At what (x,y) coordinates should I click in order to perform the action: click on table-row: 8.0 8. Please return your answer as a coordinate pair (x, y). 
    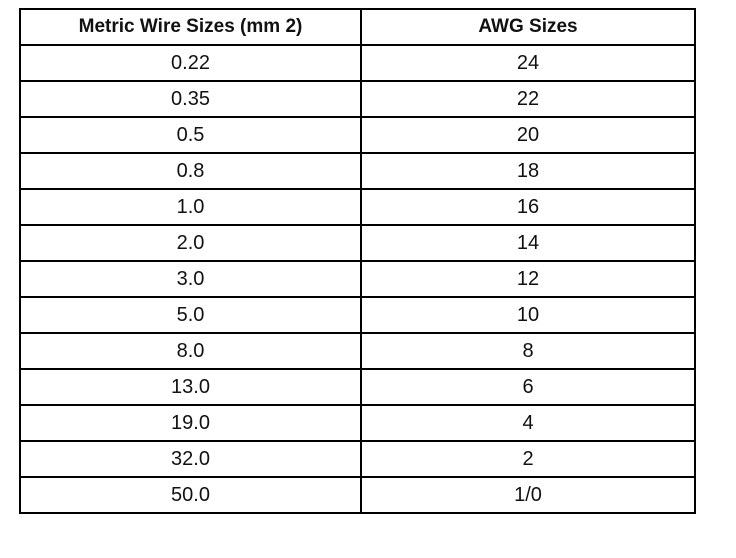
    Looking at the image, I should click on (357, 351).